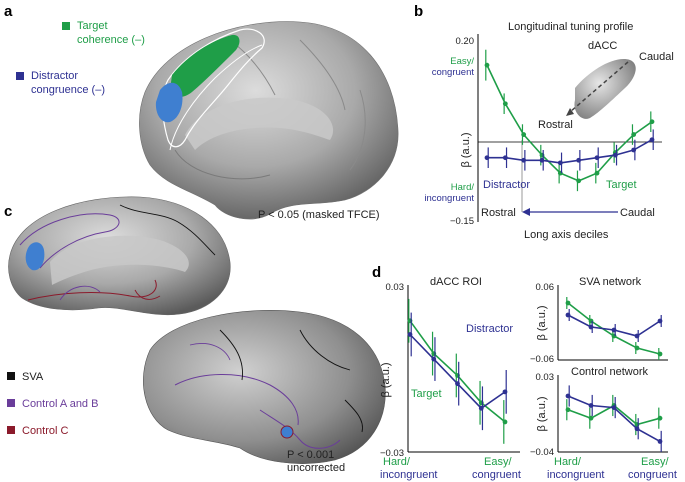 The height and width of the screenshot is (482, 685). I want to click on d-ctrl-ylabel: β (a.u.), so click(542, 413).